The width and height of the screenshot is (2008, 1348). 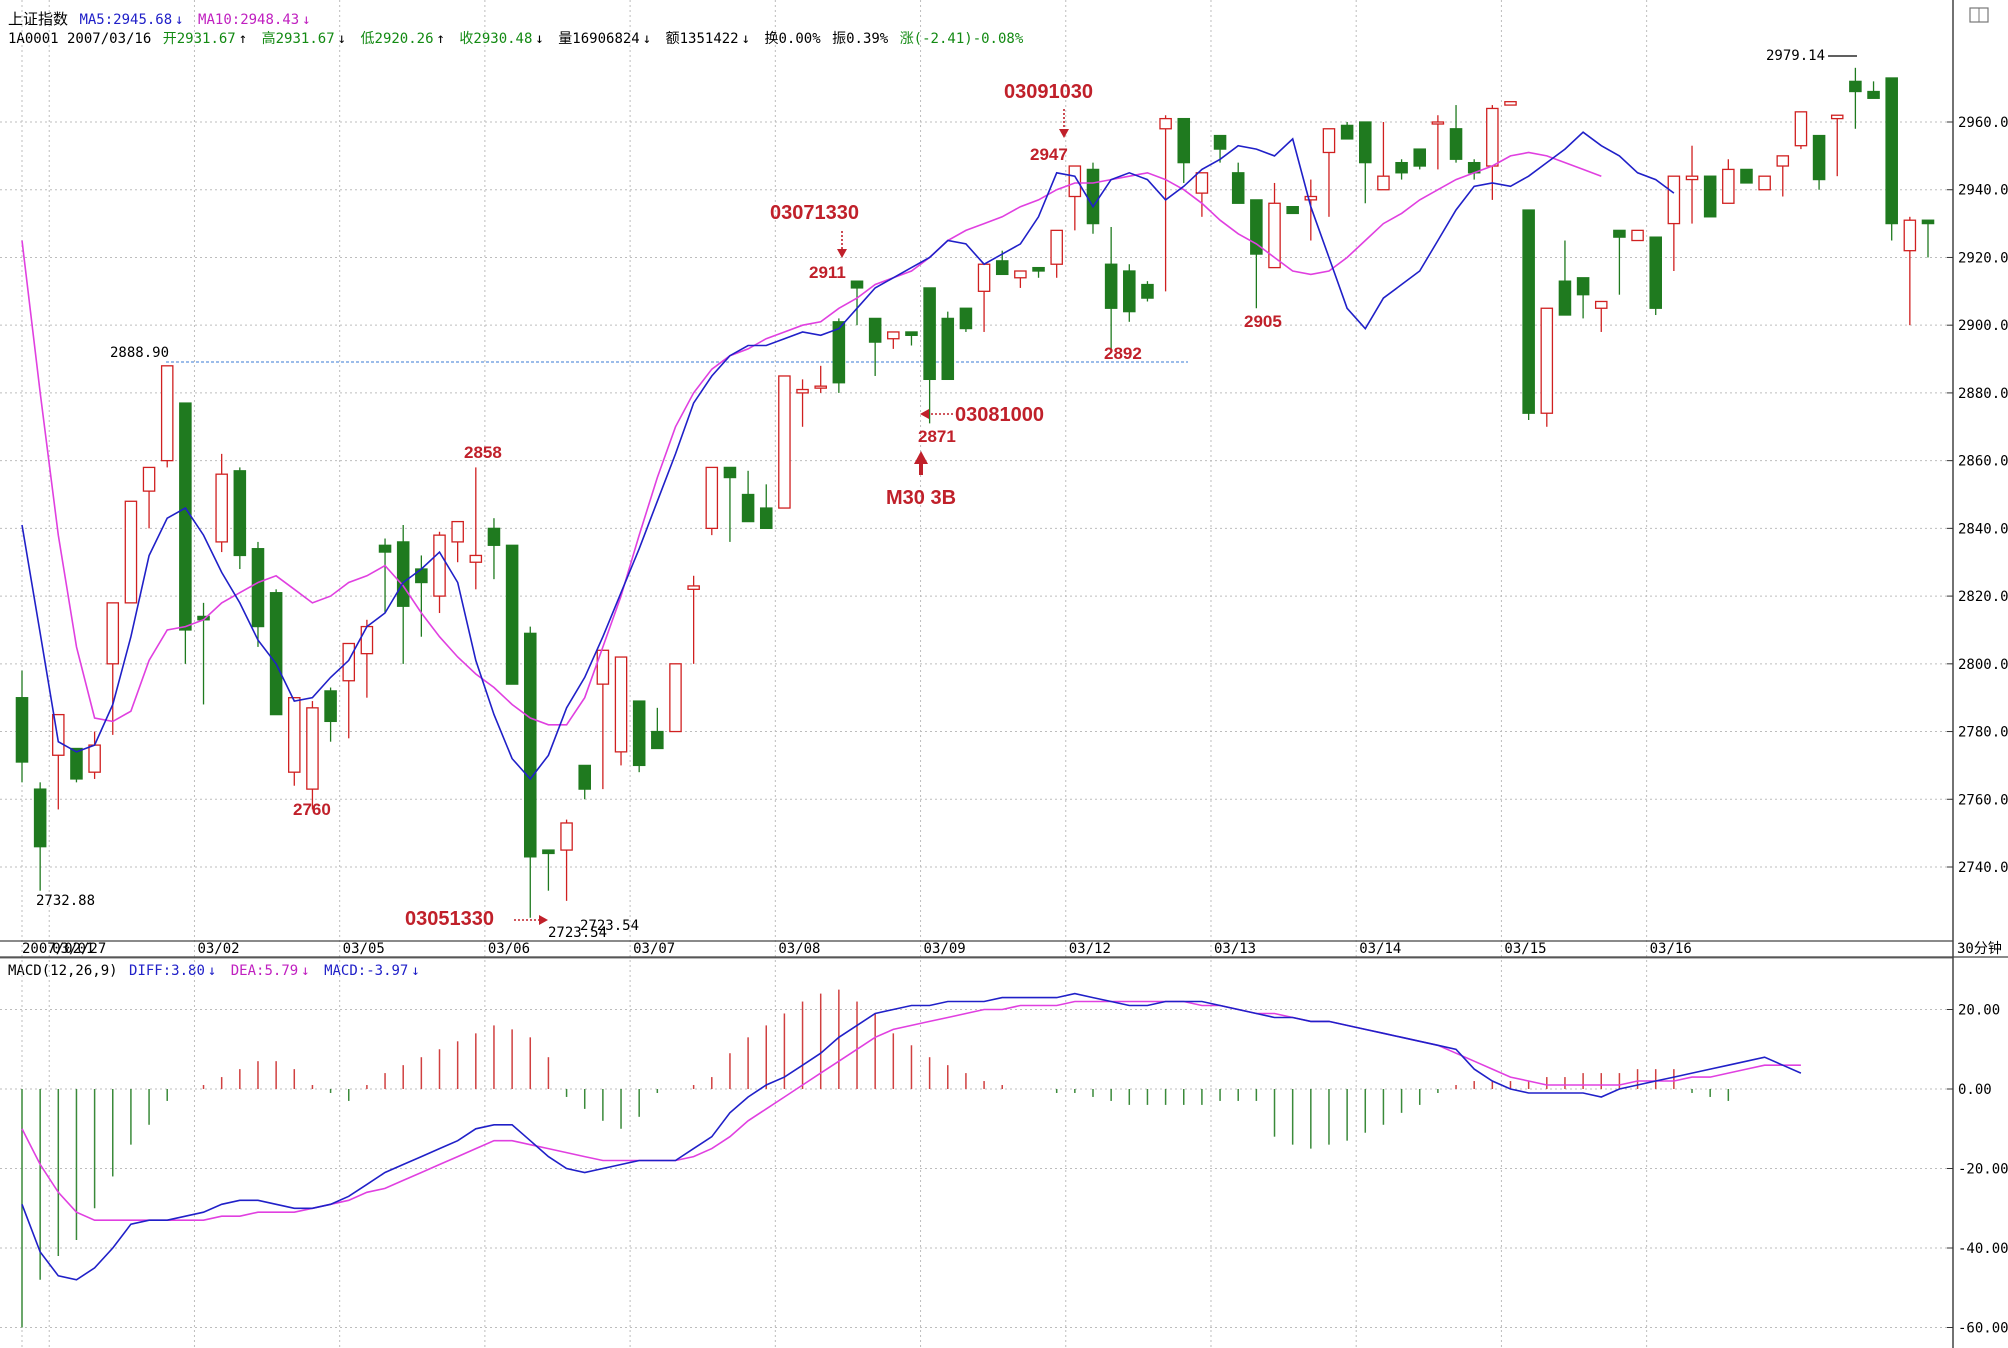 I want to click on ann-03081000: 03081000, so click(x=999, y=415).